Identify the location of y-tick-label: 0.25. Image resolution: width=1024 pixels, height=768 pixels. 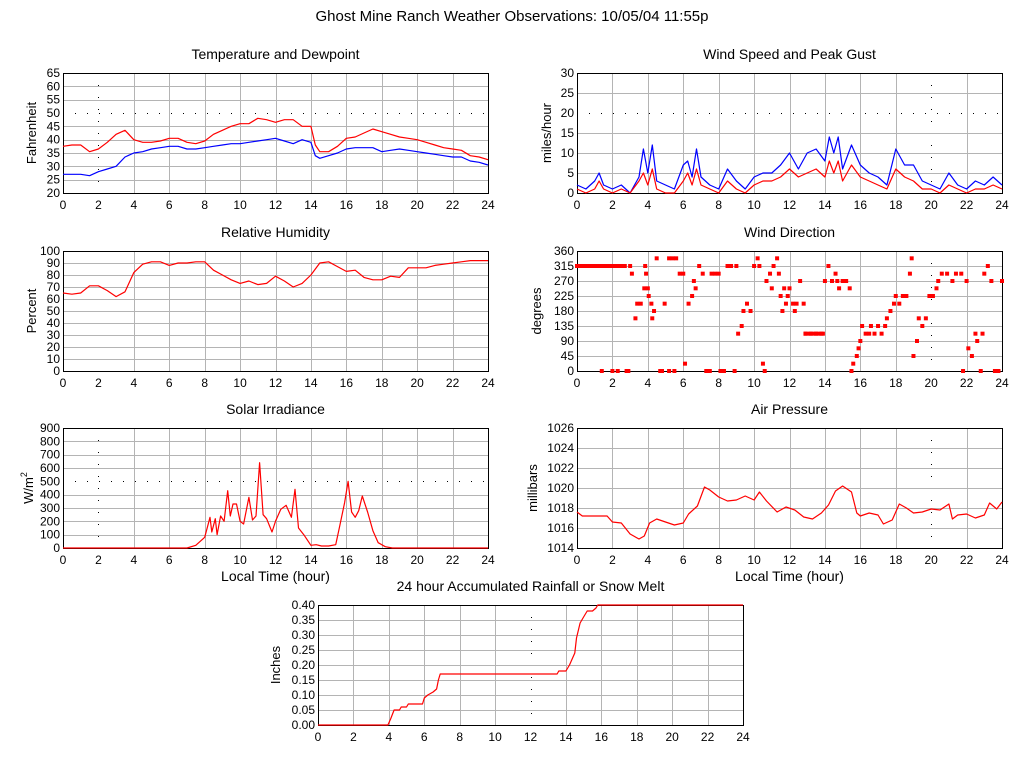
(304, 650).